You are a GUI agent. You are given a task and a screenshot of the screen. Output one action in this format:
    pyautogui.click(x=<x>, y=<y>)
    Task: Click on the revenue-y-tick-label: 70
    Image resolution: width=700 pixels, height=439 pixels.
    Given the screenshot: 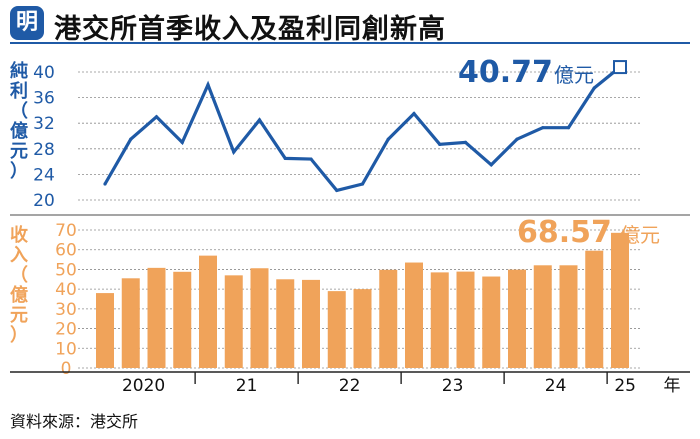 What is the action you would take?
    pyautogui.click(x=66, y=231)
    